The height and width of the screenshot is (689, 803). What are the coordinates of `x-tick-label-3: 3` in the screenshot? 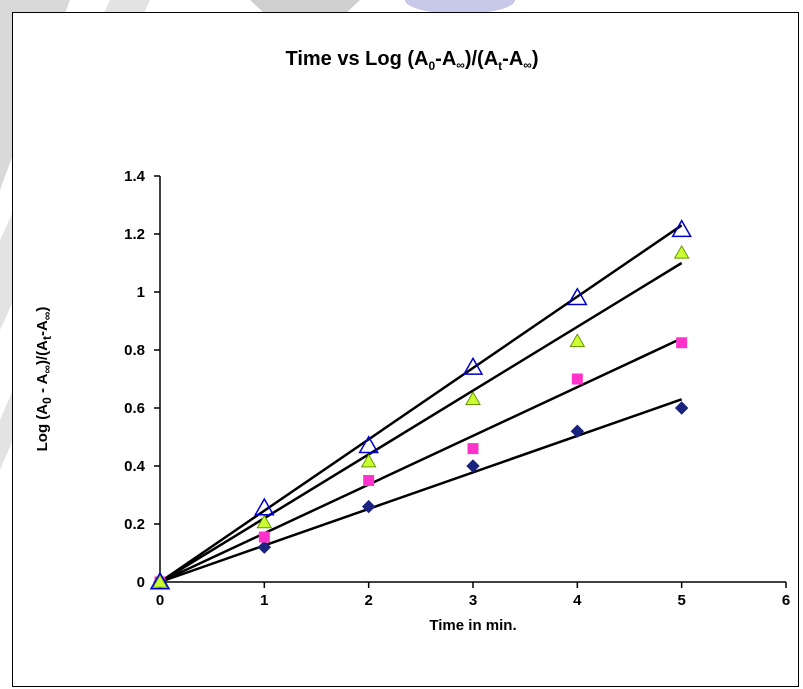 It's located at (473, 600).